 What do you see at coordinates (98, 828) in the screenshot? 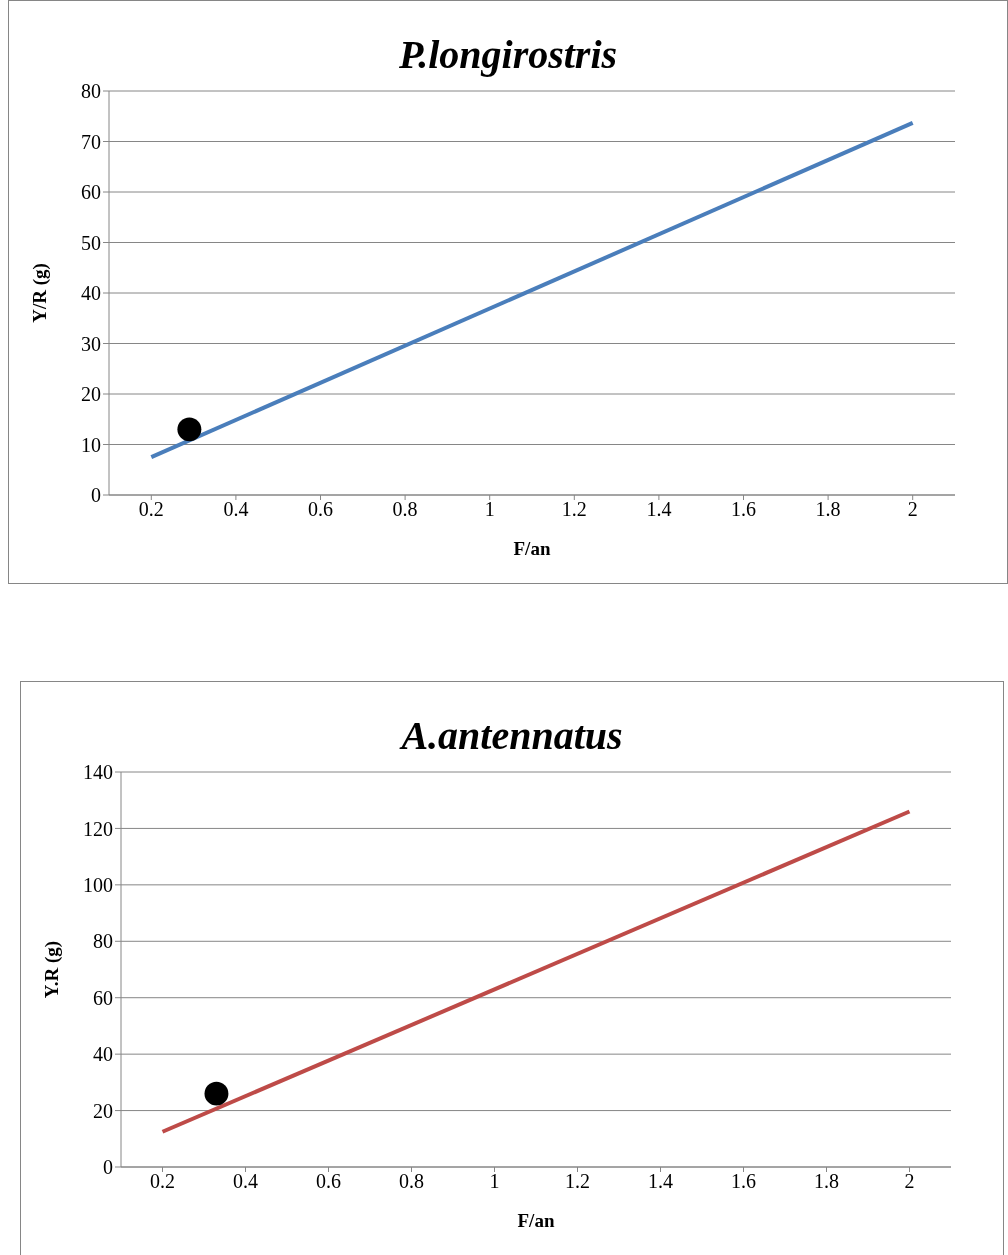
I see `y-tick-label: 120` at bounding box center [98, 828].